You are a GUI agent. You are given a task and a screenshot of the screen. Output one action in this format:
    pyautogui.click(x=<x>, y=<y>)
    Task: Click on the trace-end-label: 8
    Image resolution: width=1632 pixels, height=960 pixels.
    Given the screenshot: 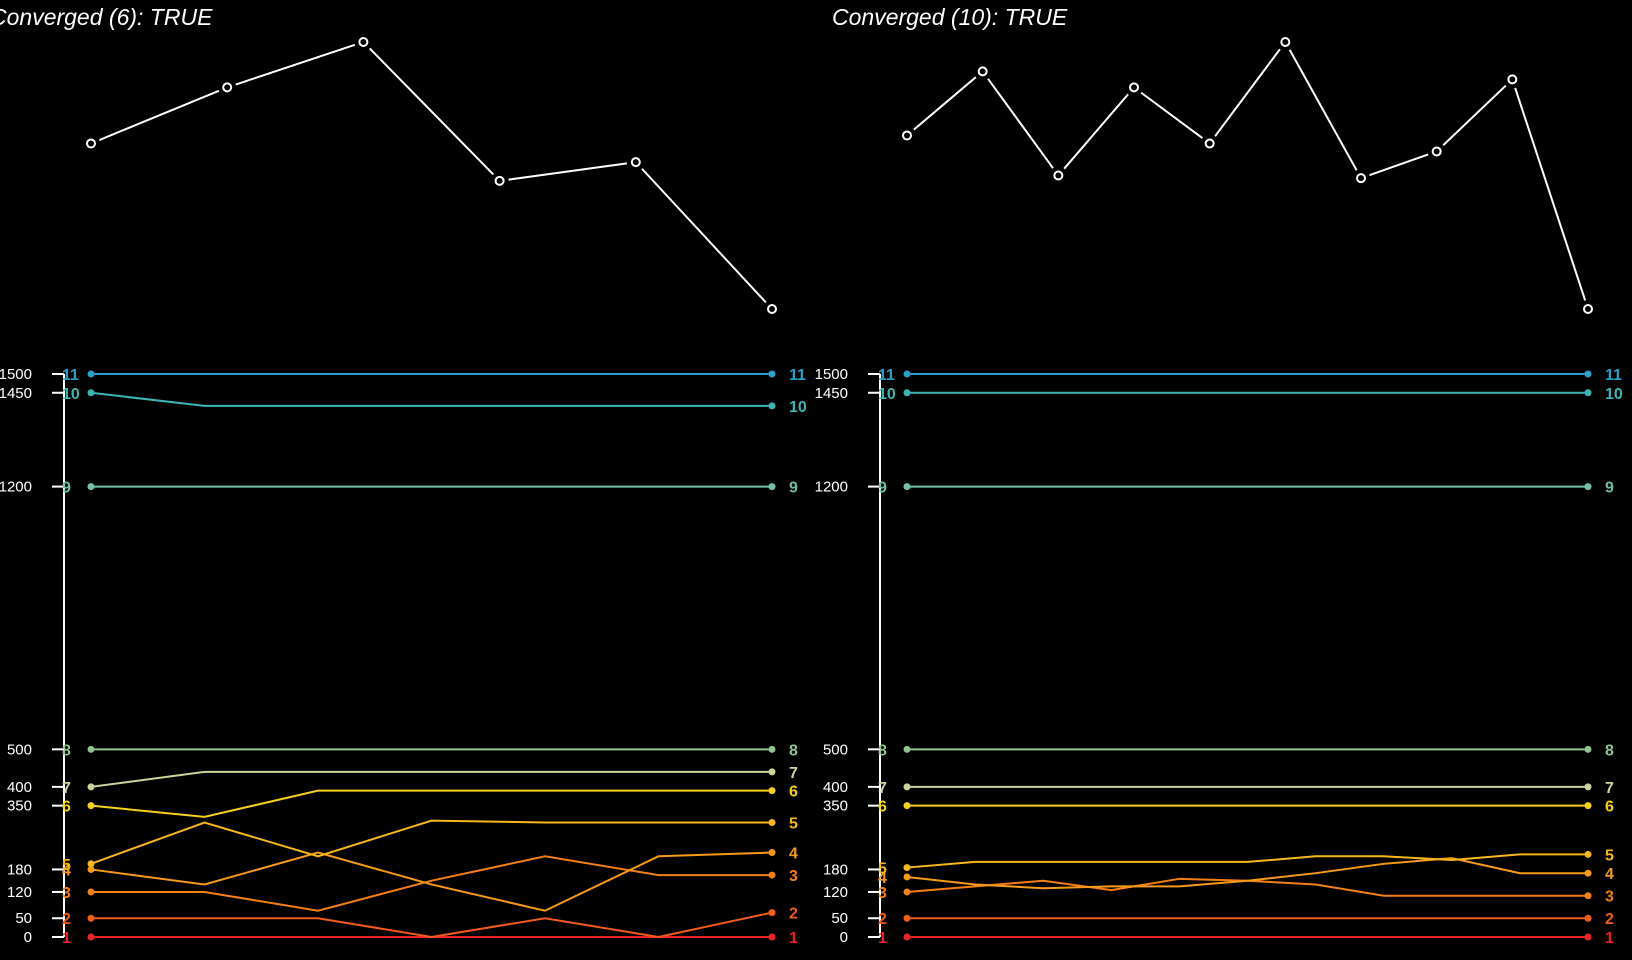 What is the action you would take?
    pyautogui.click(x=1609, y=750)
    